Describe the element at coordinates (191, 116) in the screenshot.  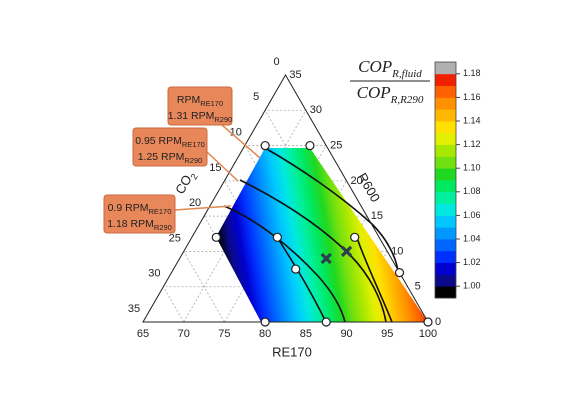
I see `t: 1.31 RPM` at that location.